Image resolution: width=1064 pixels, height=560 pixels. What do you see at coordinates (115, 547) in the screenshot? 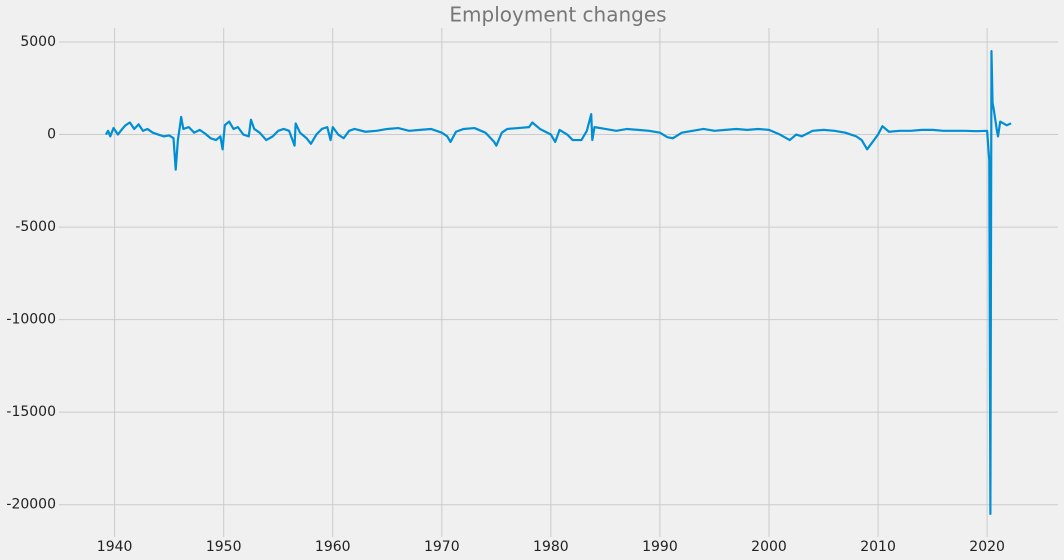
I see `x-tick-label: 1940` at bounding box center [115, 547].